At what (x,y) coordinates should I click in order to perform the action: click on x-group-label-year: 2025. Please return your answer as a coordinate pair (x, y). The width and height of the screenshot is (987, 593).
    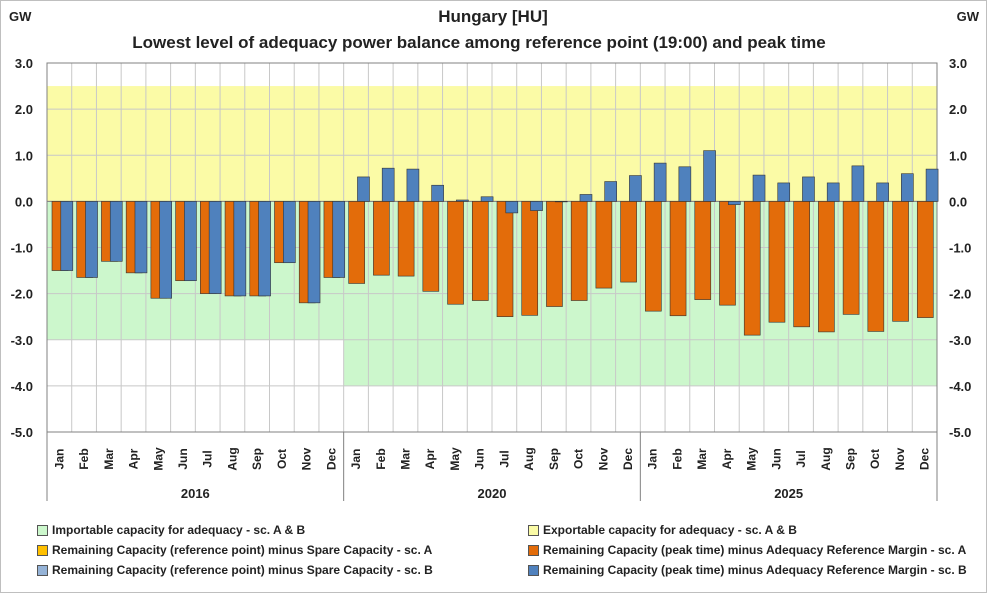
    Looking at the image, I should click on (788, 493).